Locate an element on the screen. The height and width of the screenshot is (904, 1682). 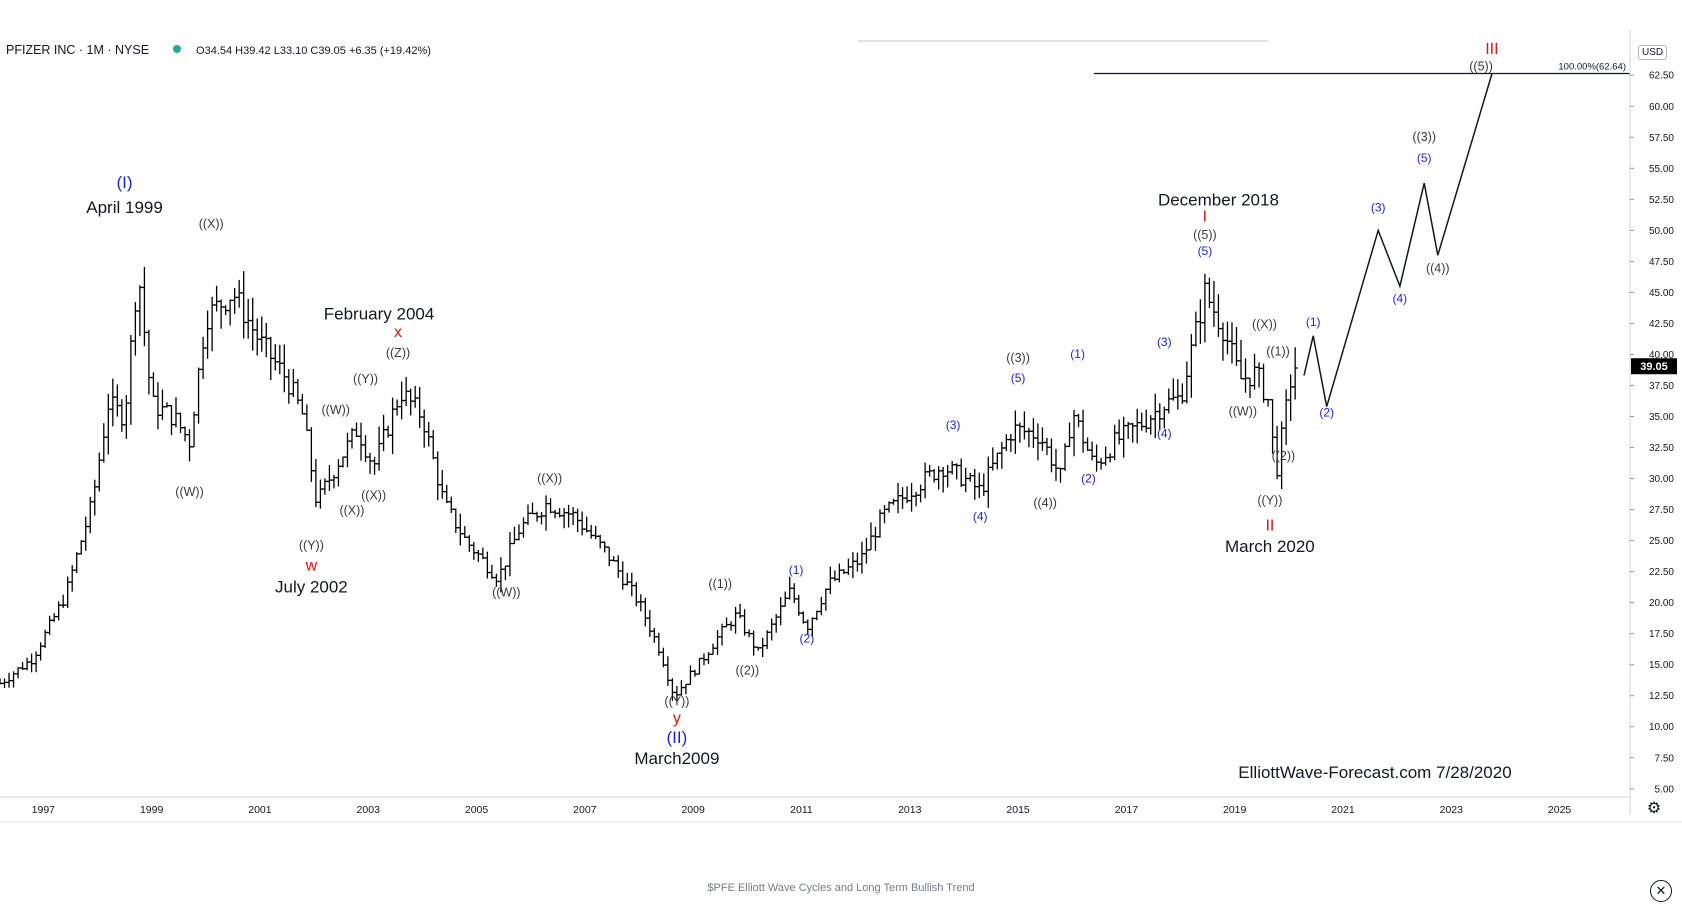
time-tick-label: 2023 is located at coordinates (1452, 810).